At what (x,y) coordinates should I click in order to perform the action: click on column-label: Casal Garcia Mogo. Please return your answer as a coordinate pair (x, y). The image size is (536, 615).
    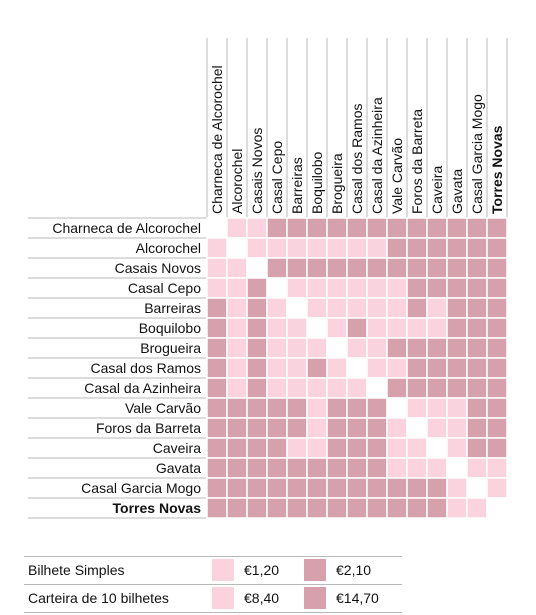
    Looking at the image, I should click on (477, 154).